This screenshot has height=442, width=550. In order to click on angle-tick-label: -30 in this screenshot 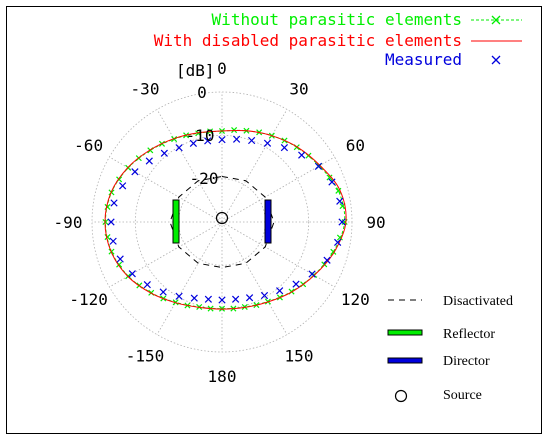, I will do `click(145, 89)`.